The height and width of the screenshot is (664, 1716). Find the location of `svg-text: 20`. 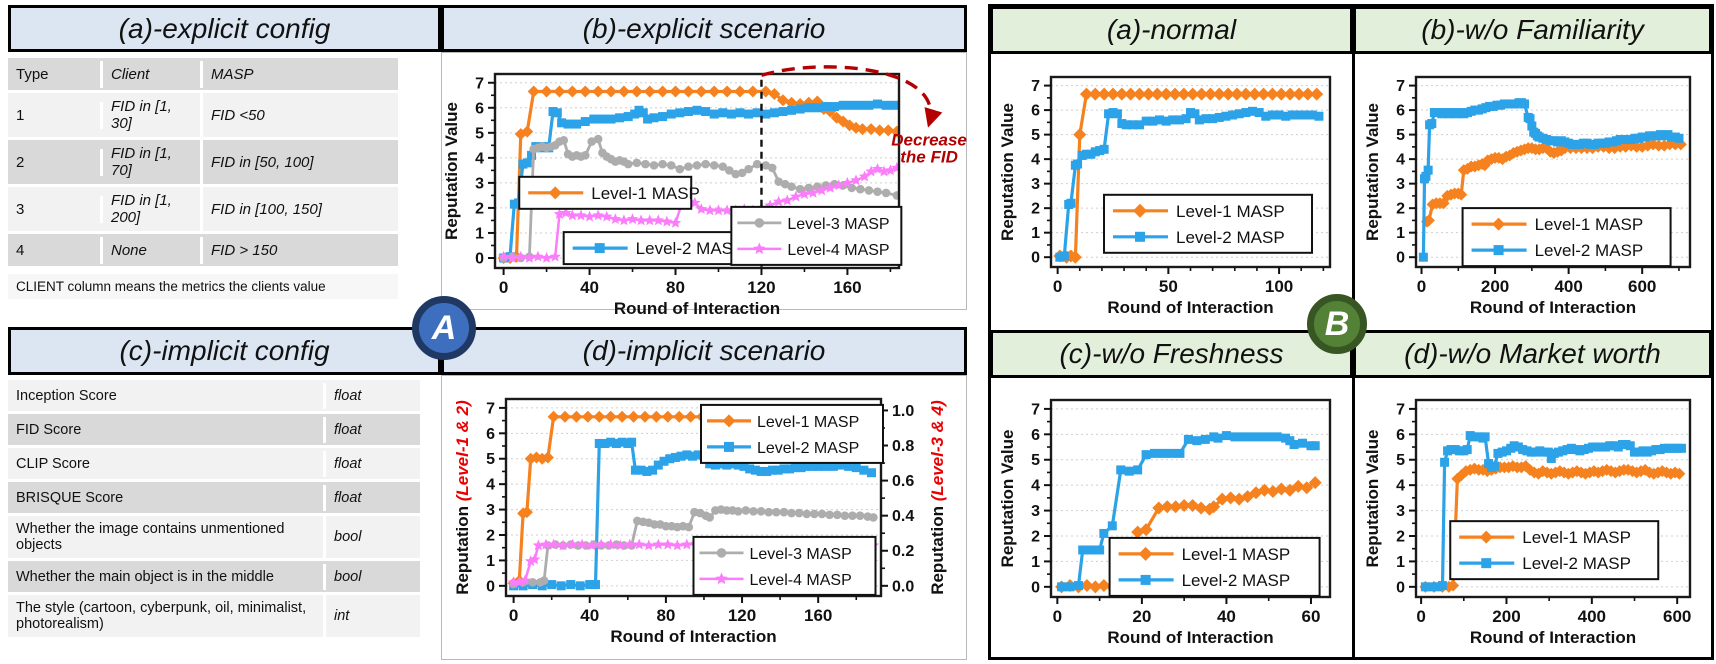

svg-text: 20 is located at coordinates (1141, 616).